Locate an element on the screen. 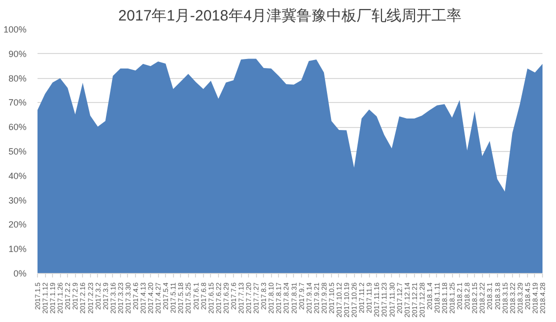 The image size is (556, 322). y-tick-label: 10% is located at coordinates (17, 249).